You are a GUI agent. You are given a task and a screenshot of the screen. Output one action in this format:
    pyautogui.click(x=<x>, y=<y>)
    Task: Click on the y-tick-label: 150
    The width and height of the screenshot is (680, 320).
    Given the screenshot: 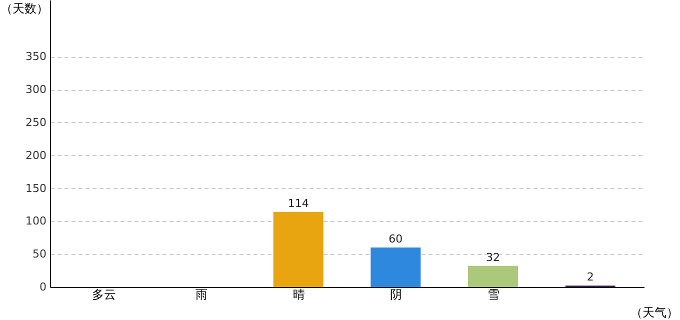 What is the action you would take?
    pyautogui.click(x=36, y=188)
    